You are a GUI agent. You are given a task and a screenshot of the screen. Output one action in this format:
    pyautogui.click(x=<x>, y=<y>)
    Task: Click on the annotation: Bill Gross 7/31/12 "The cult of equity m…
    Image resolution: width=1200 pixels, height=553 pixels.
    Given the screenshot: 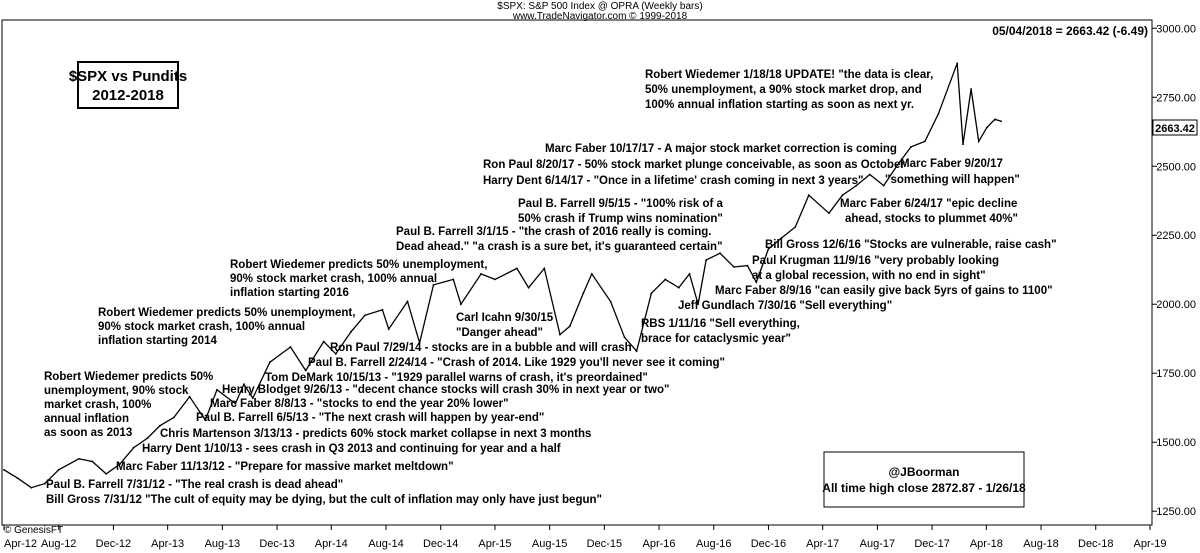 What is the action you would take?
    pyautogui.click(x=324, y=500)
    